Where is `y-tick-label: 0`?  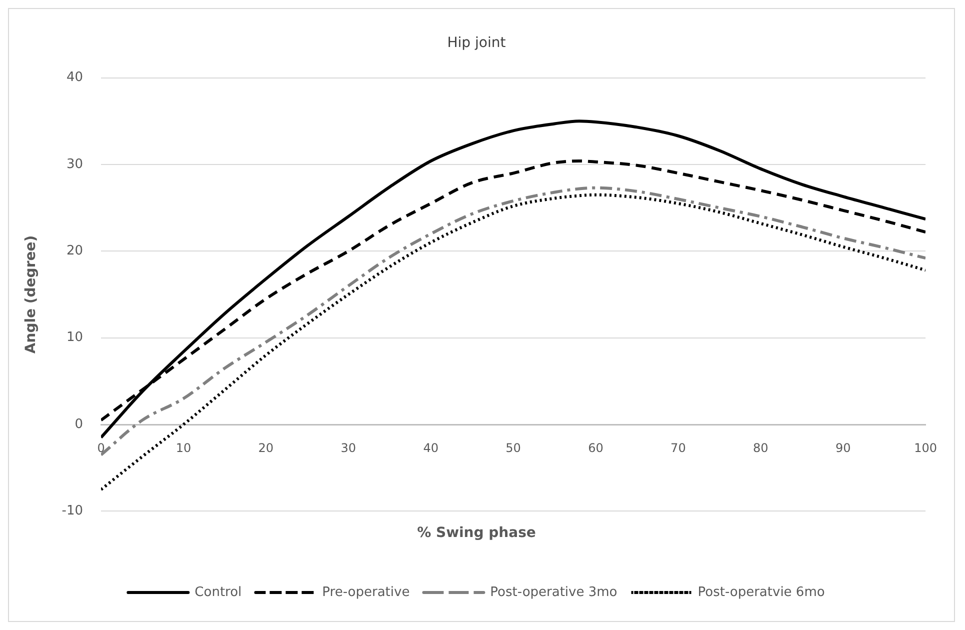
y-tick-label: 0 is located at coordinates (79, 424).